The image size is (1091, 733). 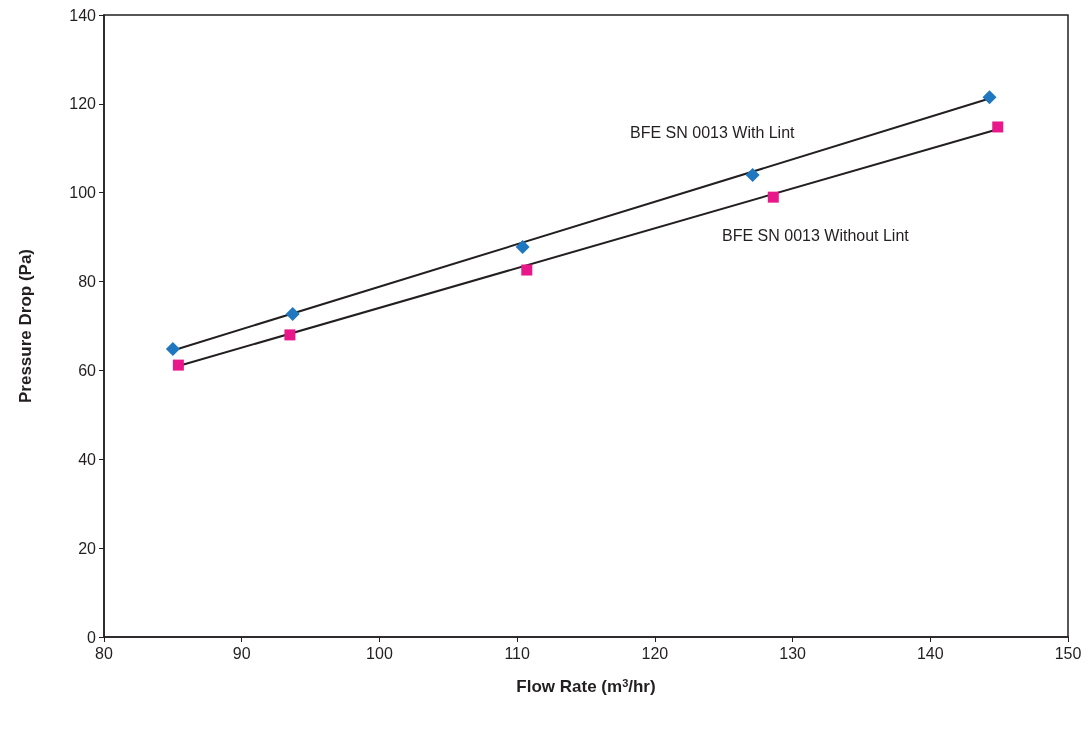 I want to click on x-tick-label: 130, so click(x=793, y=653).